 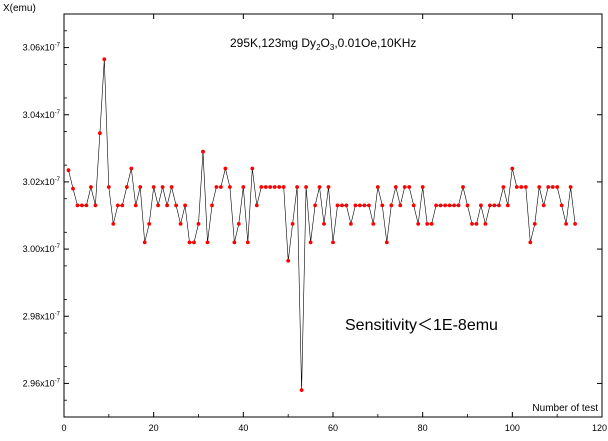 I want to click on y-tick-label: 3.06x10-7, so click(x=42, y=48).